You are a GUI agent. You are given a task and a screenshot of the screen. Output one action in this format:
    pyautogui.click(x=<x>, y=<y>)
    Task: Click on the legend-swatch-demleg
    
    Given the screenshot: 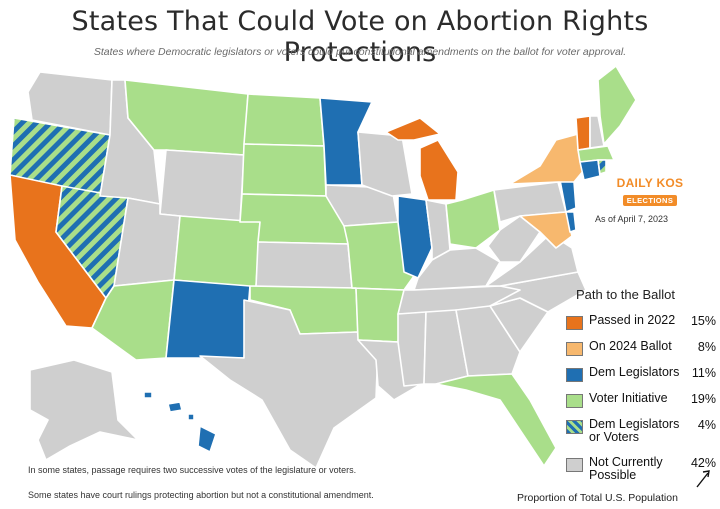 What is the action you would take?
    pyautogui.click(x=574, y=375)
    